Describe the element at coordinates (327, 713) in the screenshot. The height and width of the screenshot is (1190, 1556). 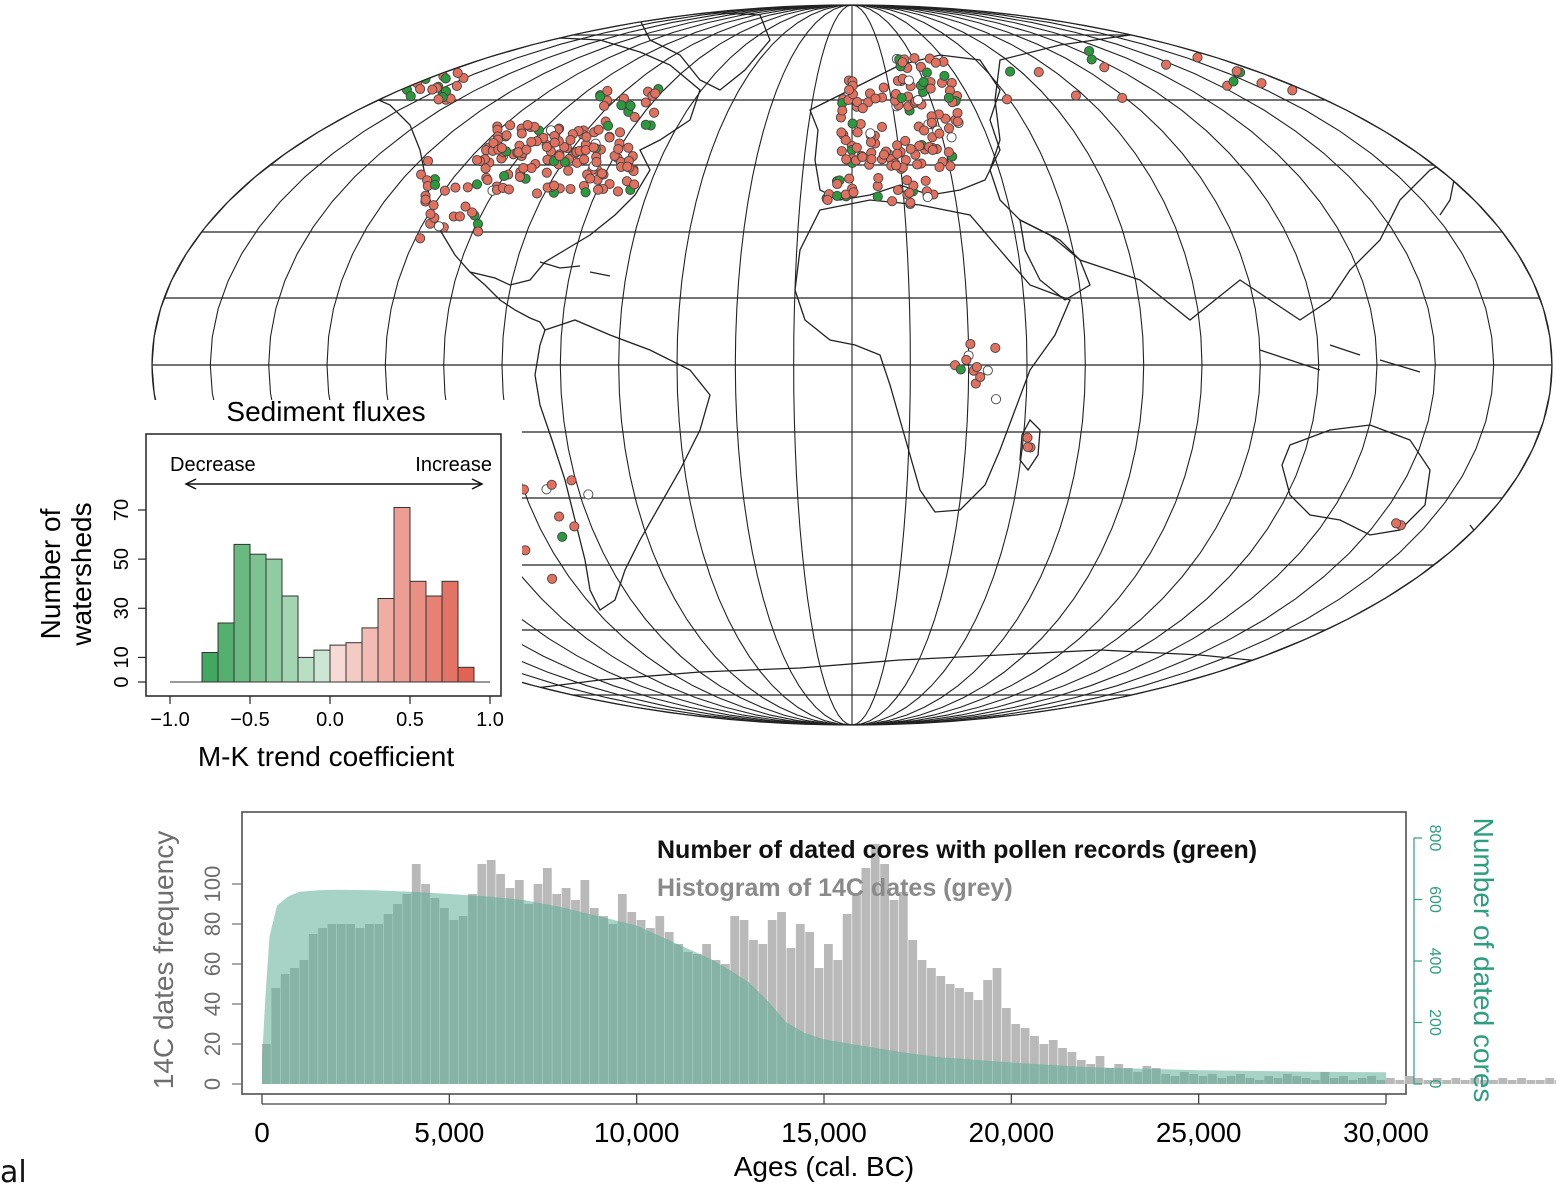
I see `inset-x-ticks: −1.0 −0.5 0.0 0.5 1.0` at that location.